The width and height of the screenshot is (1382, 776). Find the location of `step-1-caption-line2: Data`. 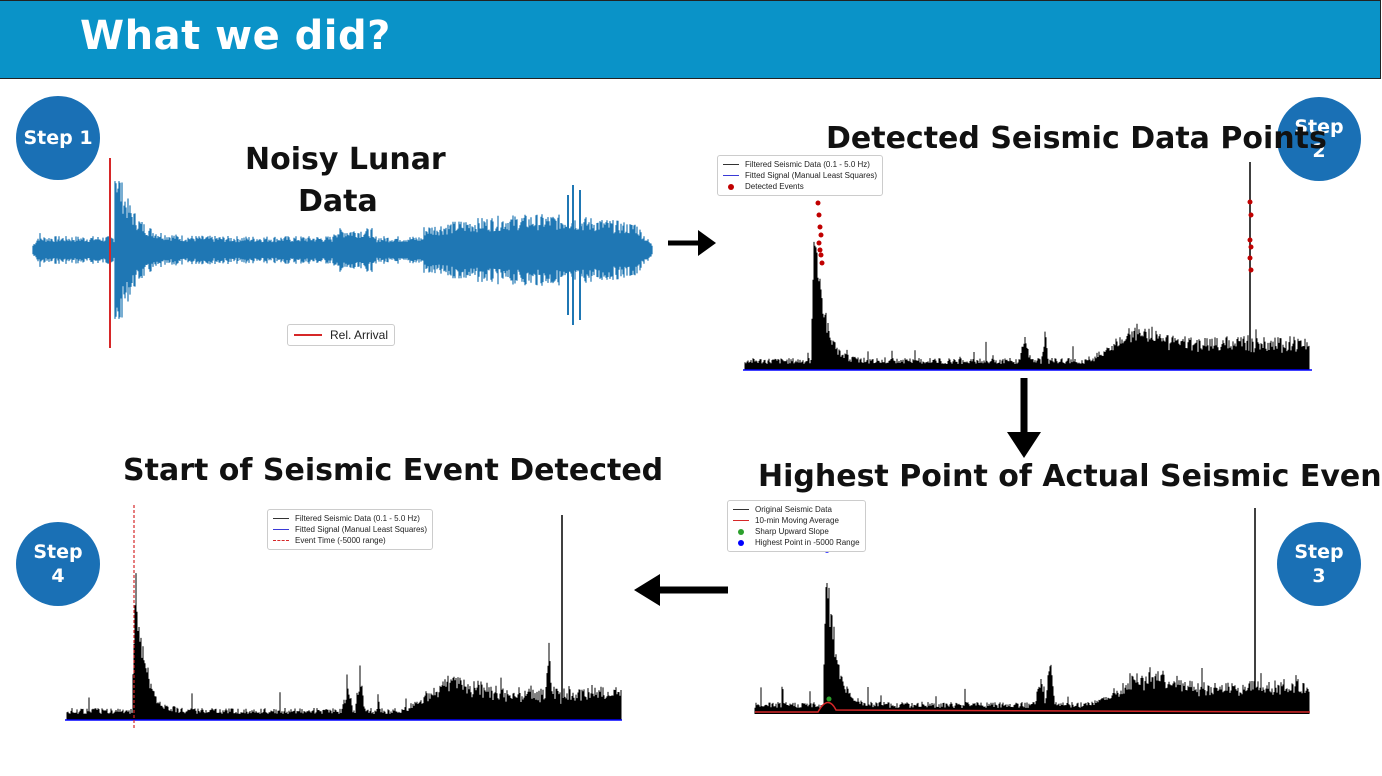

step-1-caption-line2: Data is located at coordinates (338, 201).